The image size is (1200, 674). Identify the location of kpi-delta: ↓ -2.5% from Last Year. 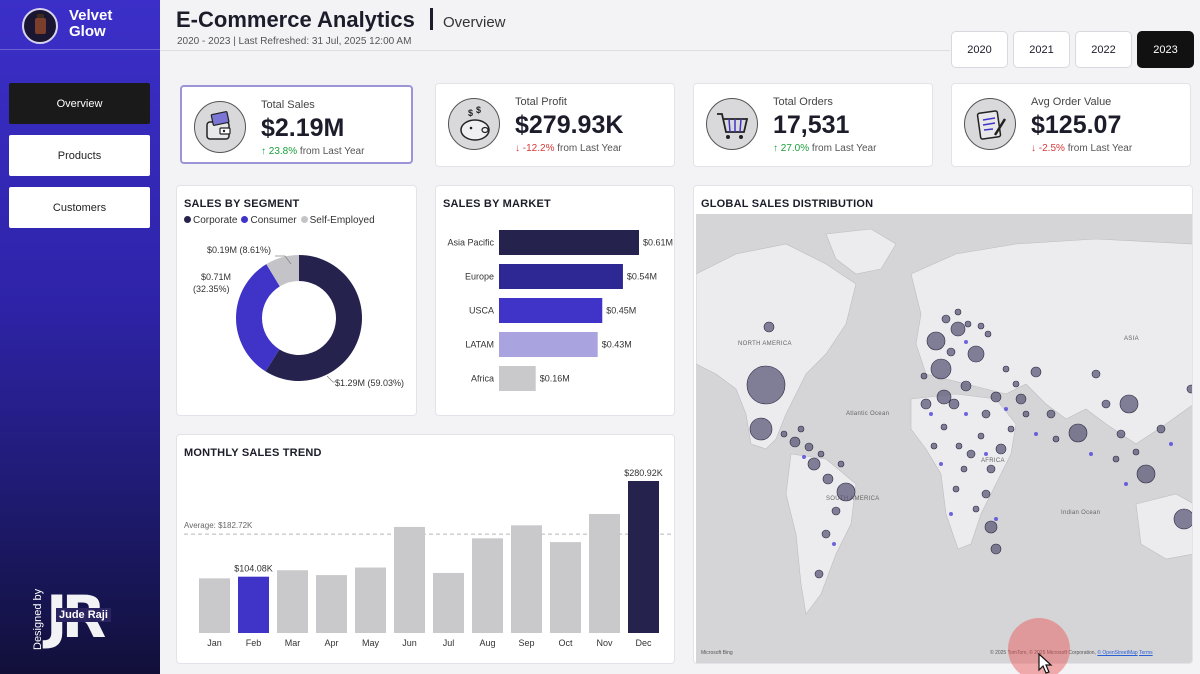
(1081, 148).